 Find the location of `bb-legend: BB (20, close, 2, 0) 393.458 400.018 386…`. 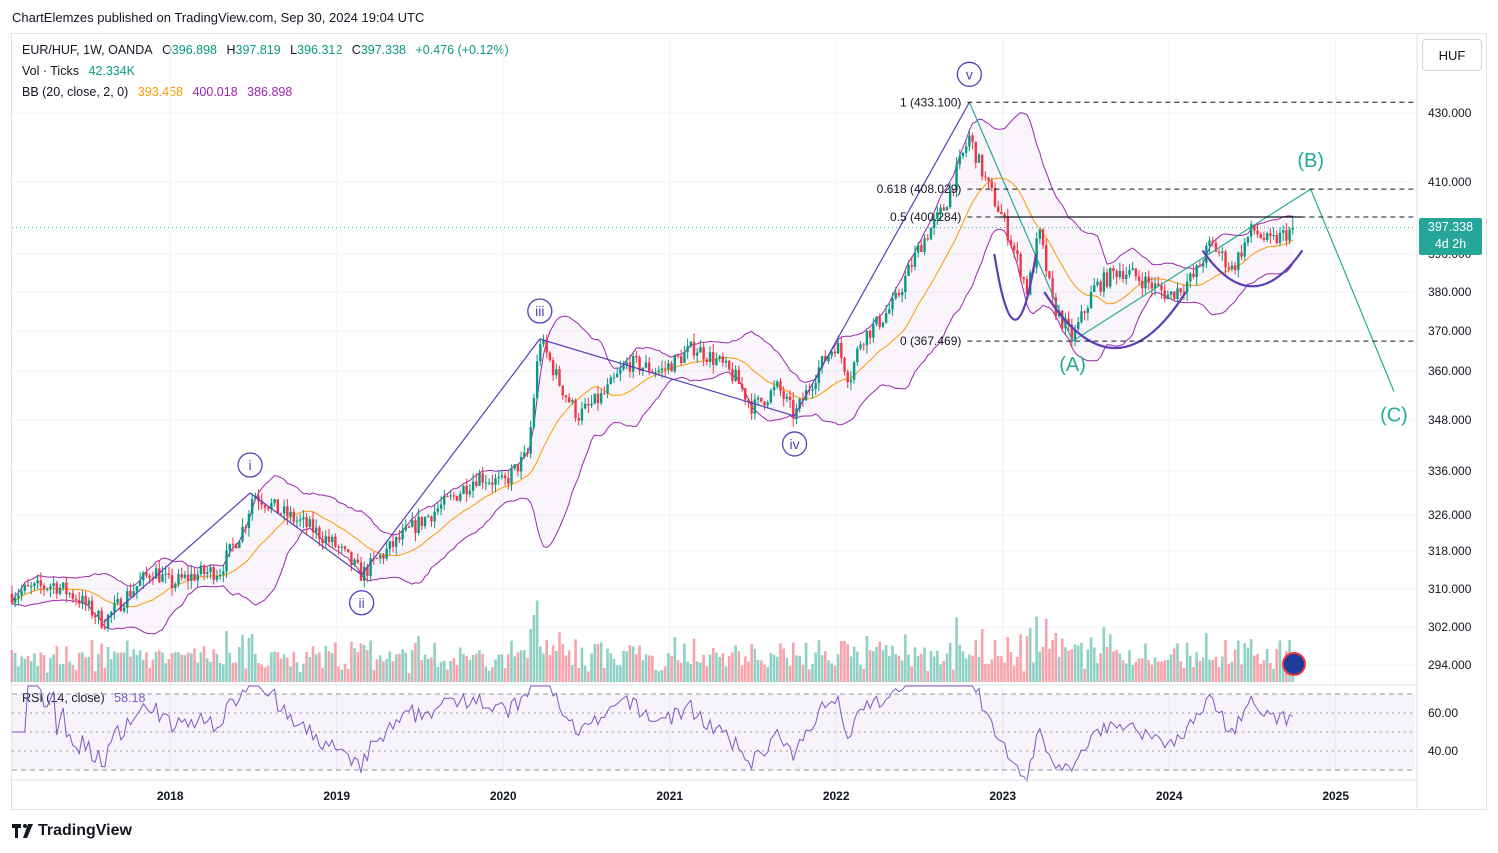

bb-legend: BB (20, close, 2, 0) 393.458 400.018 386… is located at coordinates (160, 92).